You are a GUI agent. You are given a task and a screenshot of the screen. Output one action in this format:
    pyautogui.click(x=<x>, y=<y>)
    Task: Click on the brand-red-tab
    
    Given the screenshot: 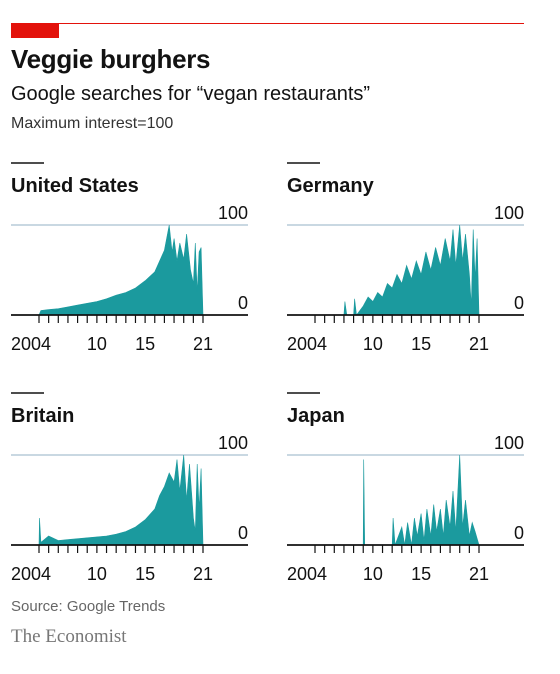 What is the action you would take?
    pyautogui.click(x=35, y=30)
    